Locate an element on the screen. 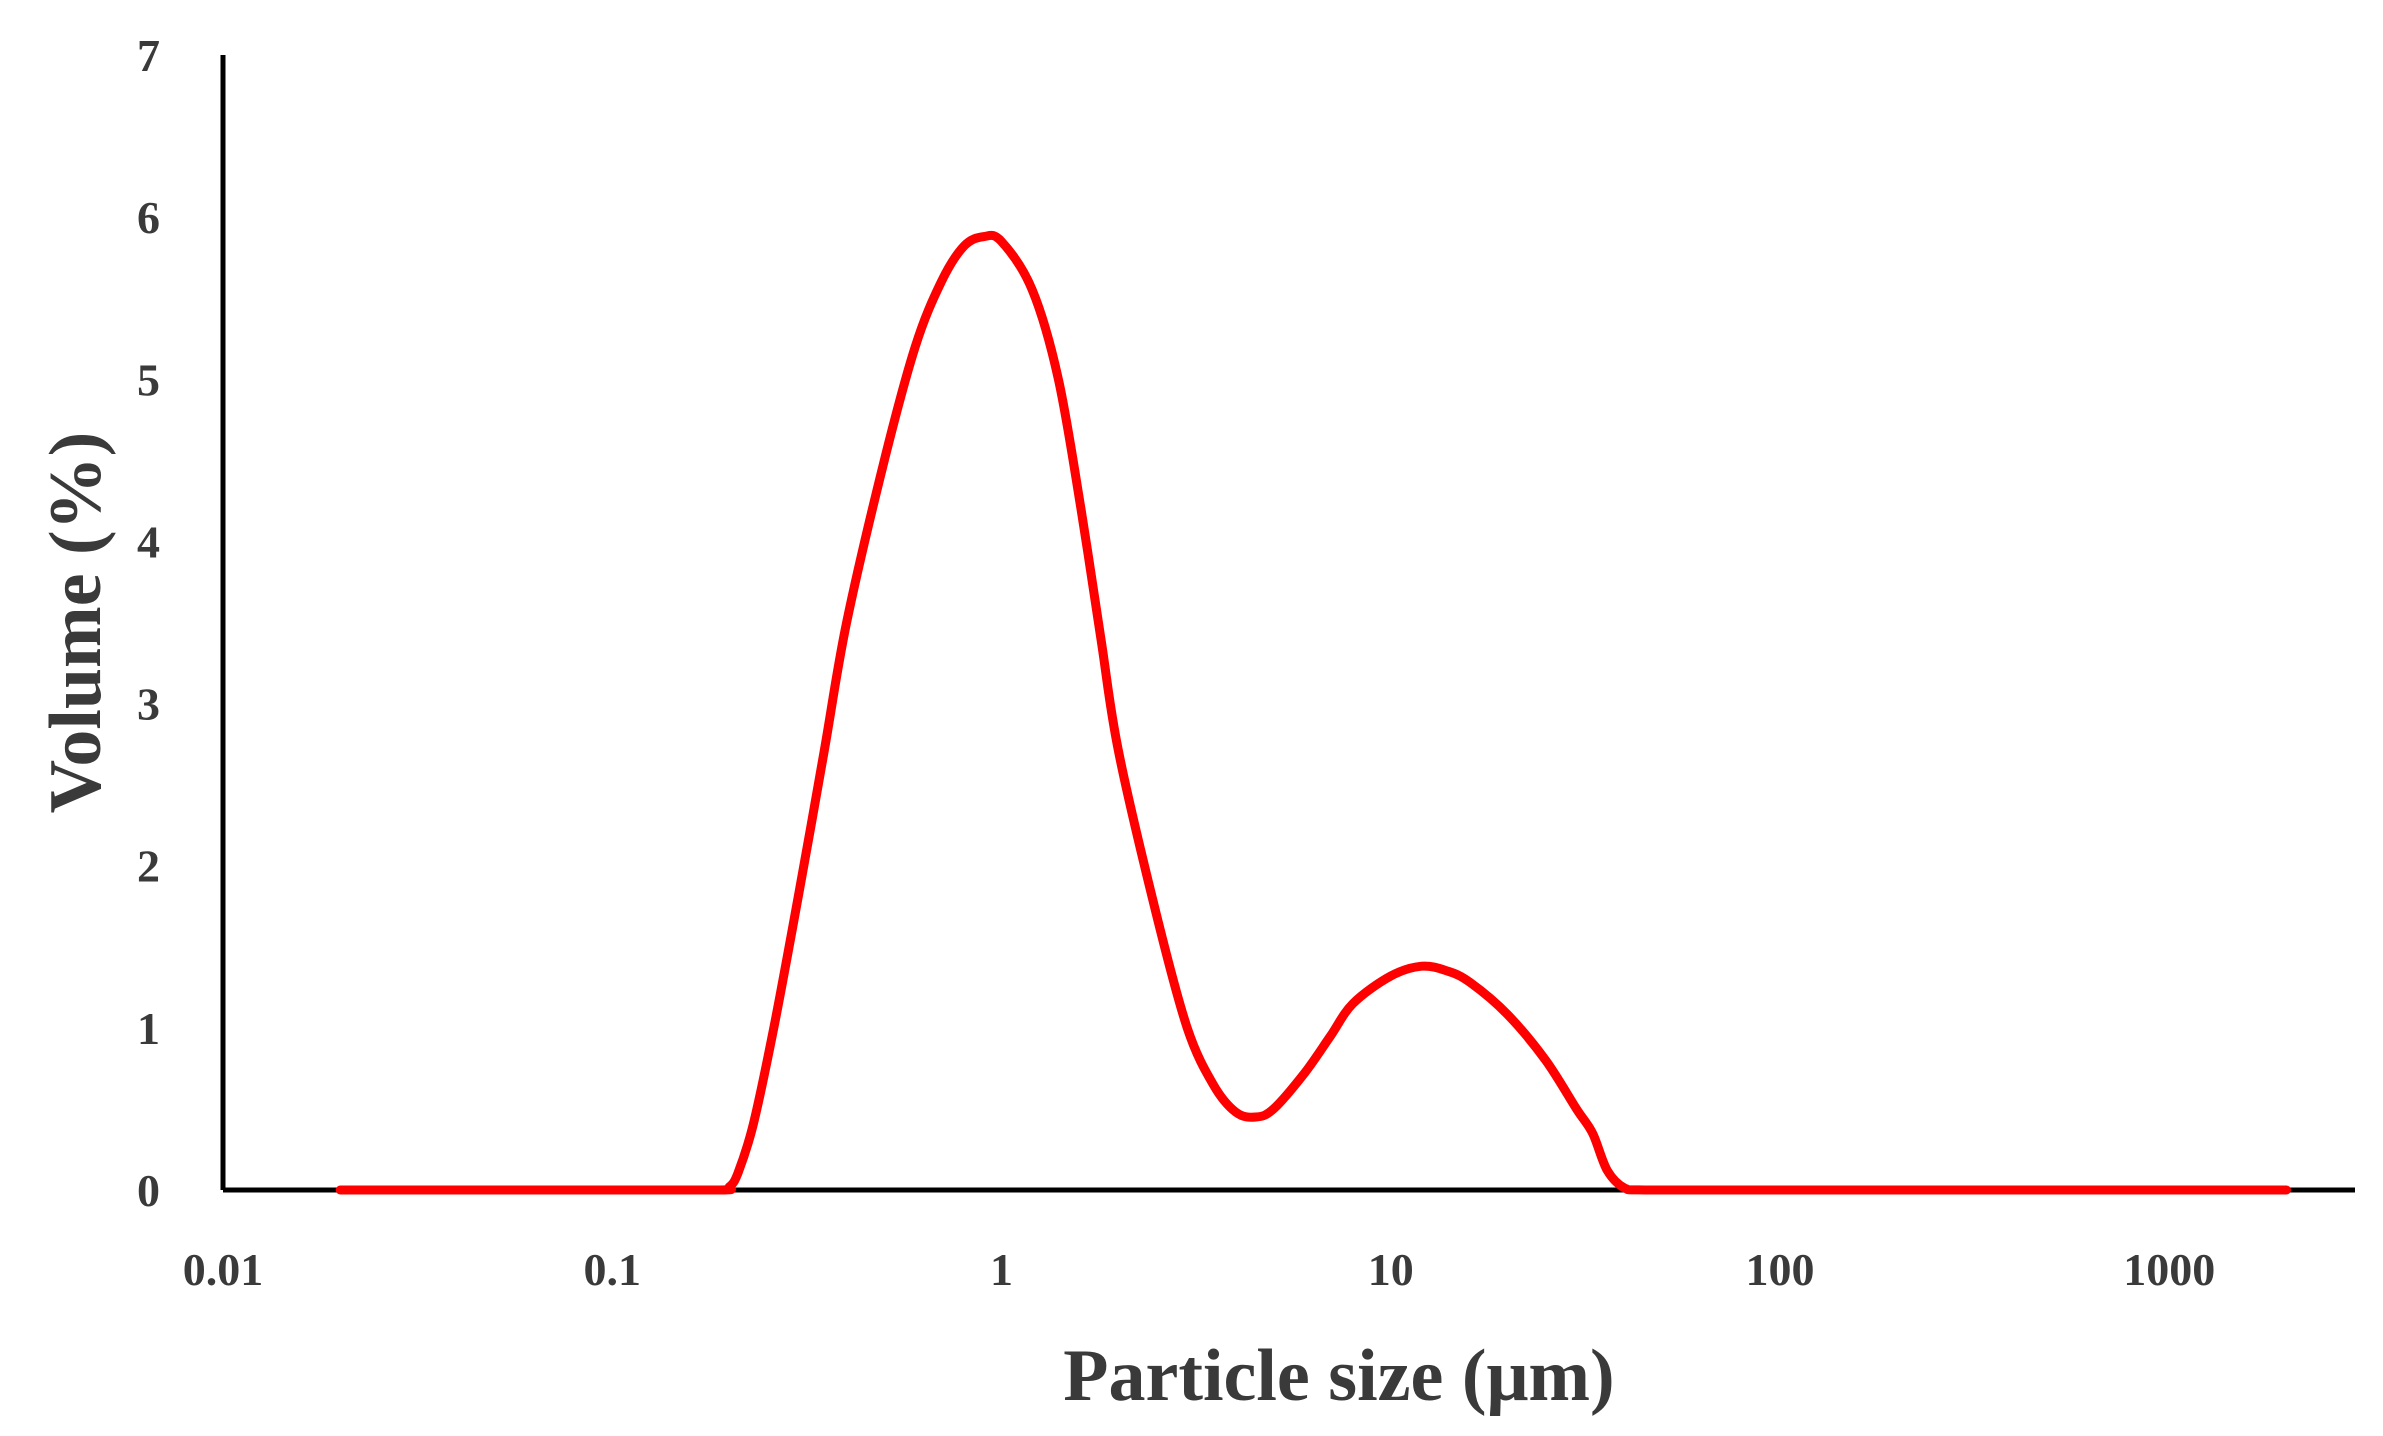  x-tick-label: 100 is located at coordinates (1780, 1269).